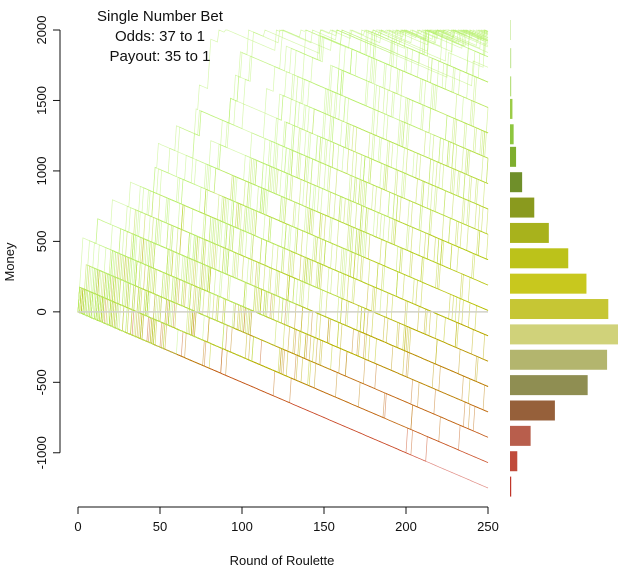  What do you see at coordinates (160, 16) in the screenshot?
I see `chart-title-line: Single Number Bet` at bounding box center [160, 16].